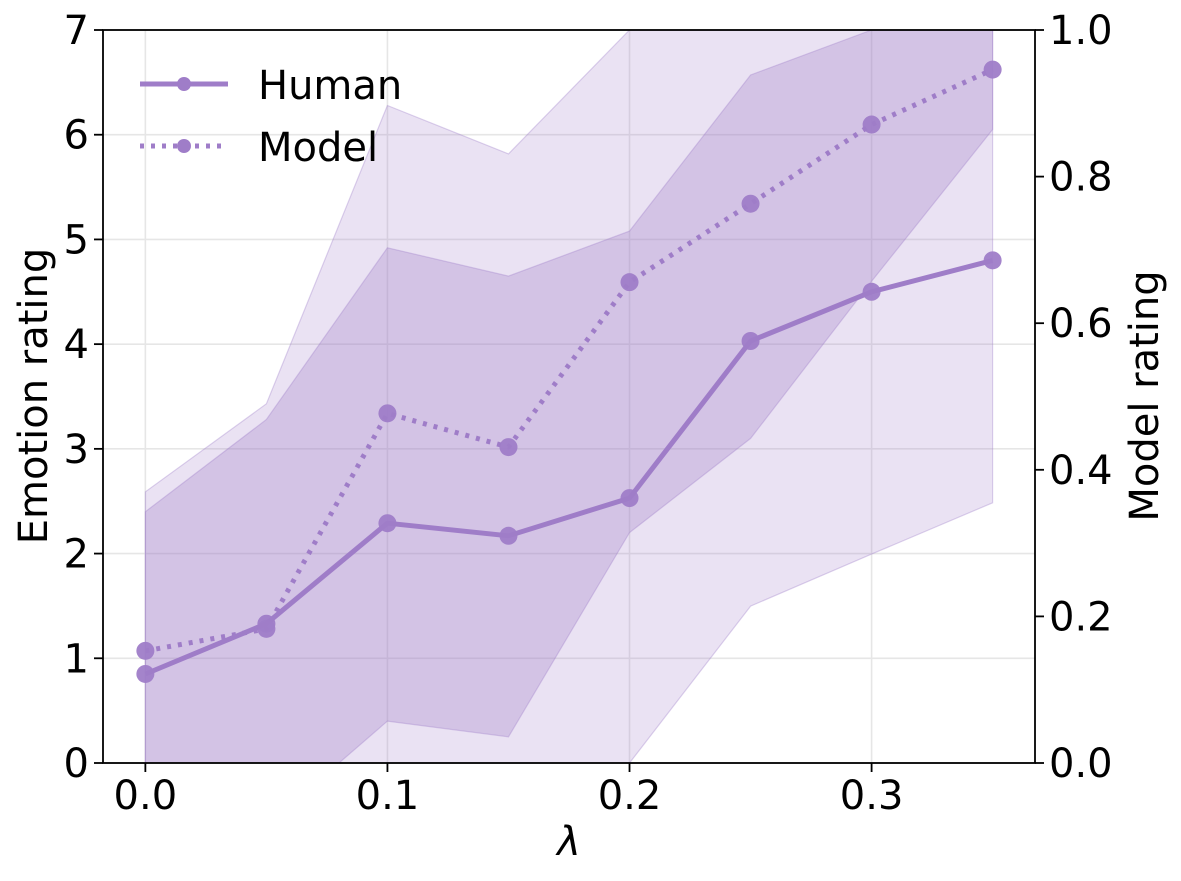 The width and height of the screenshot is (1181, 881). I want to click on y-left-tick-label: 6, so click(76, 136).